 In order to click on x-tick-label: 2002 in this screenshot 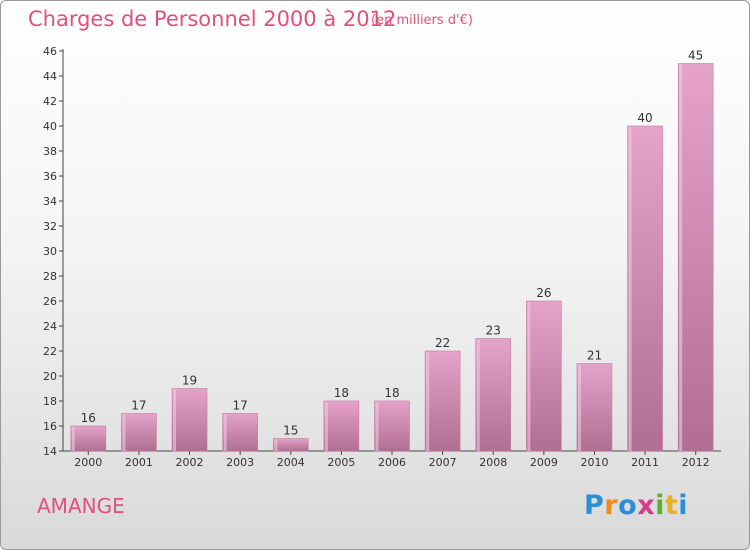, I will do `click(190, 462)`.